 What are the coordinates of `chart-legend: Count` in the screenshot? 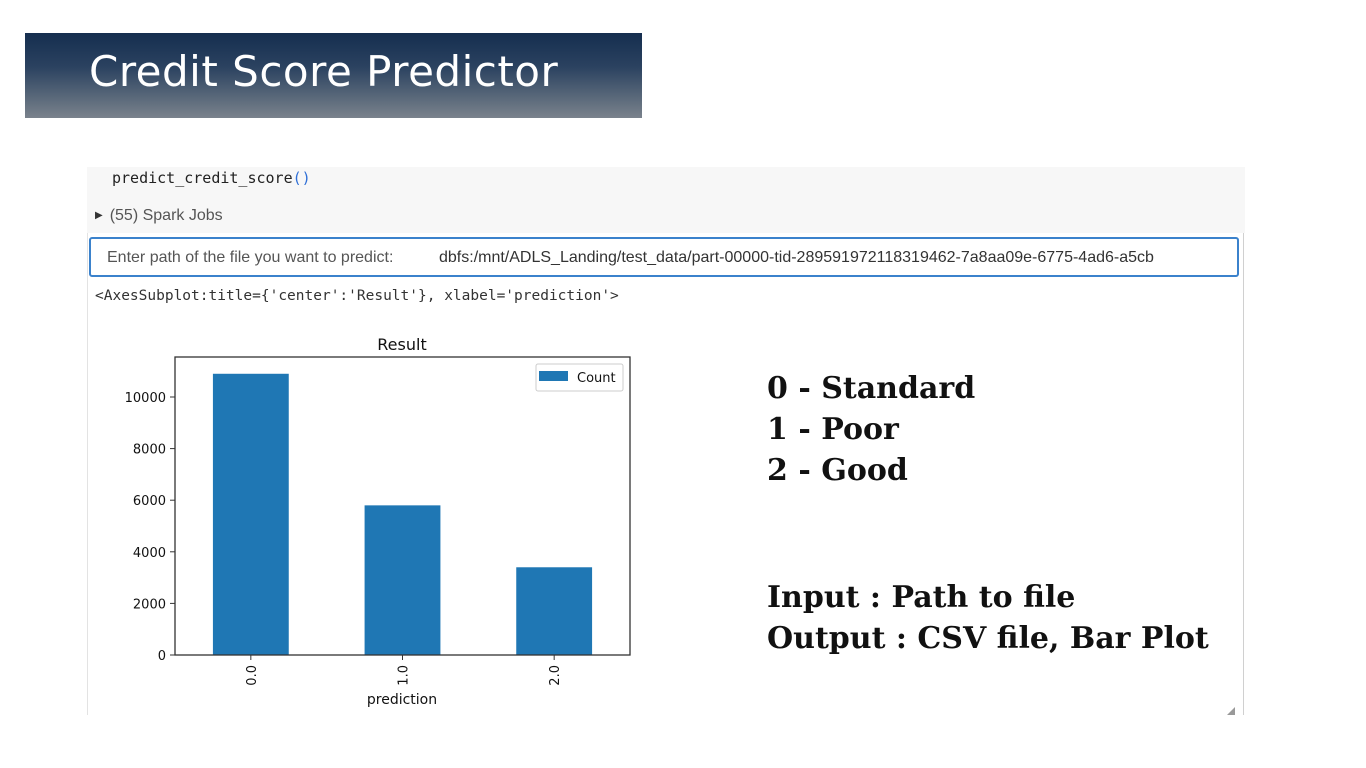 It's located at (579, 377).